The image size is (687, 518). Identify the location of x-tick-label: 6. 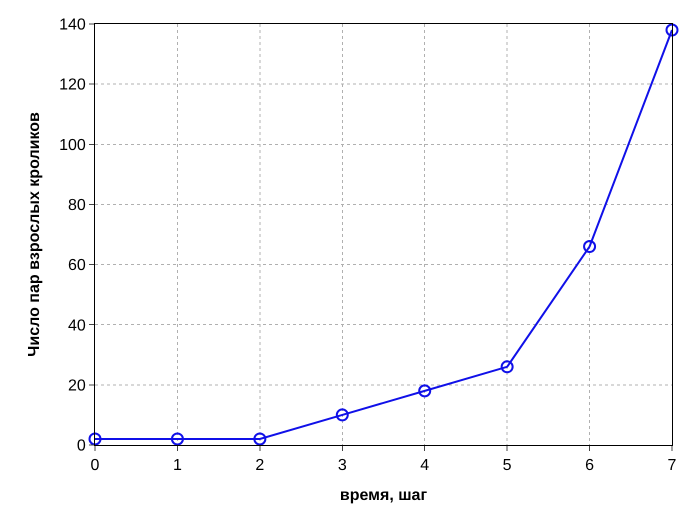
(589, 465).